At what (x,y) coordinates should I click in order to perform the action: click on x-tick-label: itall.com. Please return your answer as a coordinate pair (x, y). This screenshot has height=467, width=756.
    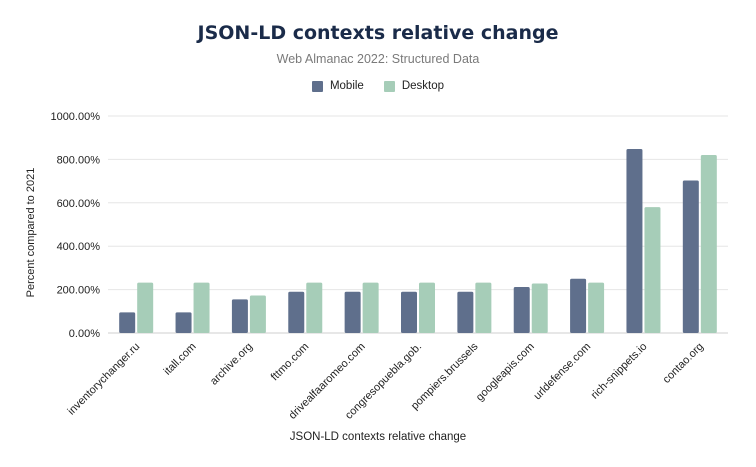
    Looking at the image, I should click on (180, 359).